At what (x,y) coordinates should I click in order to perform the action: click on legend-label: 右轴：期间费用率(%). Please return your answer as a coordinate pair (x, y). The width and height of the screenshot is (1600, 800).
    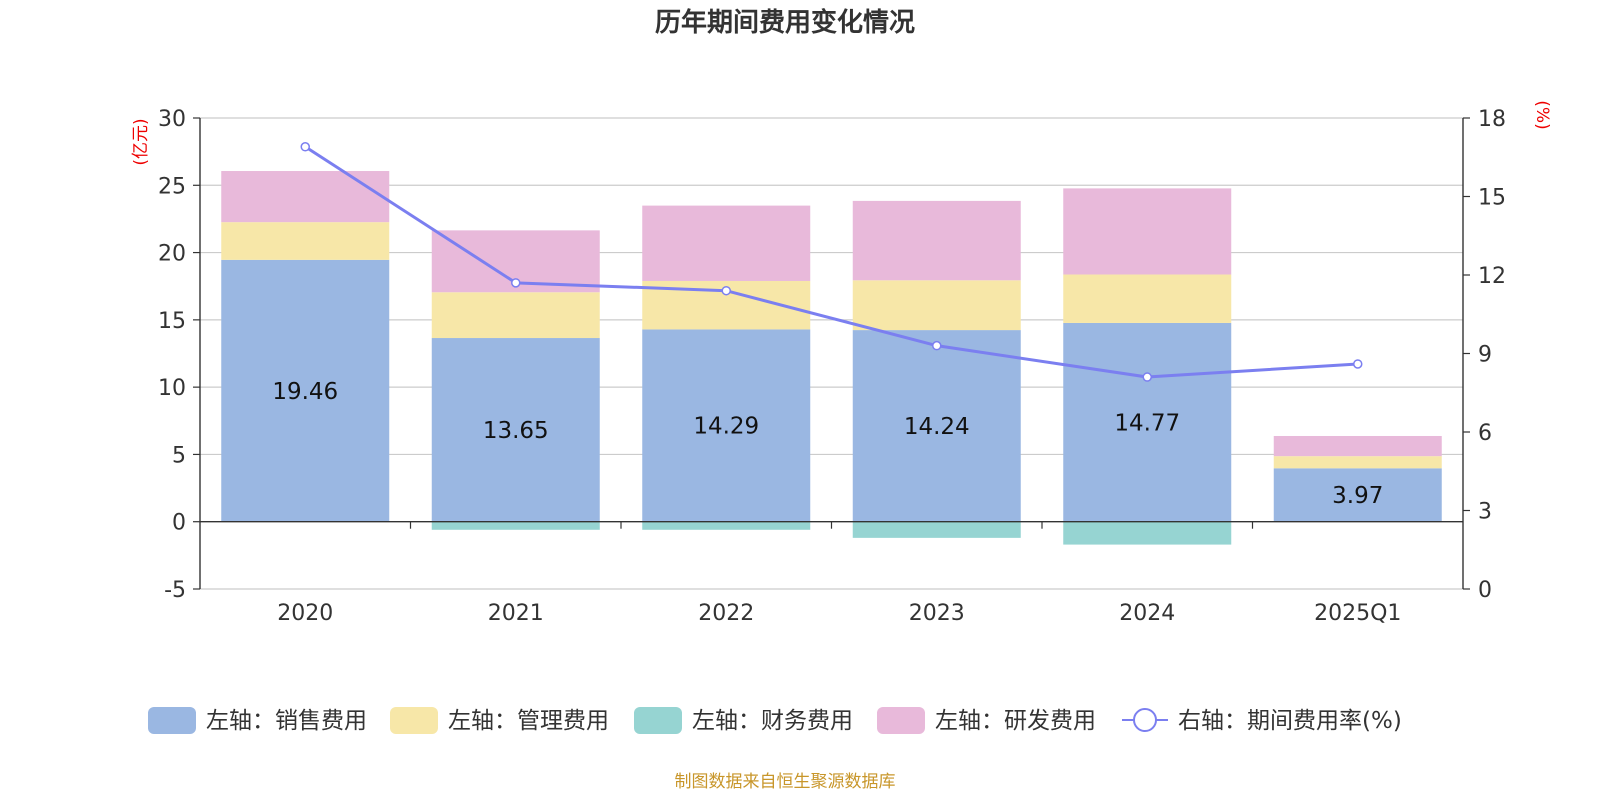
    Looking at the image, I should click on (1290, 721).